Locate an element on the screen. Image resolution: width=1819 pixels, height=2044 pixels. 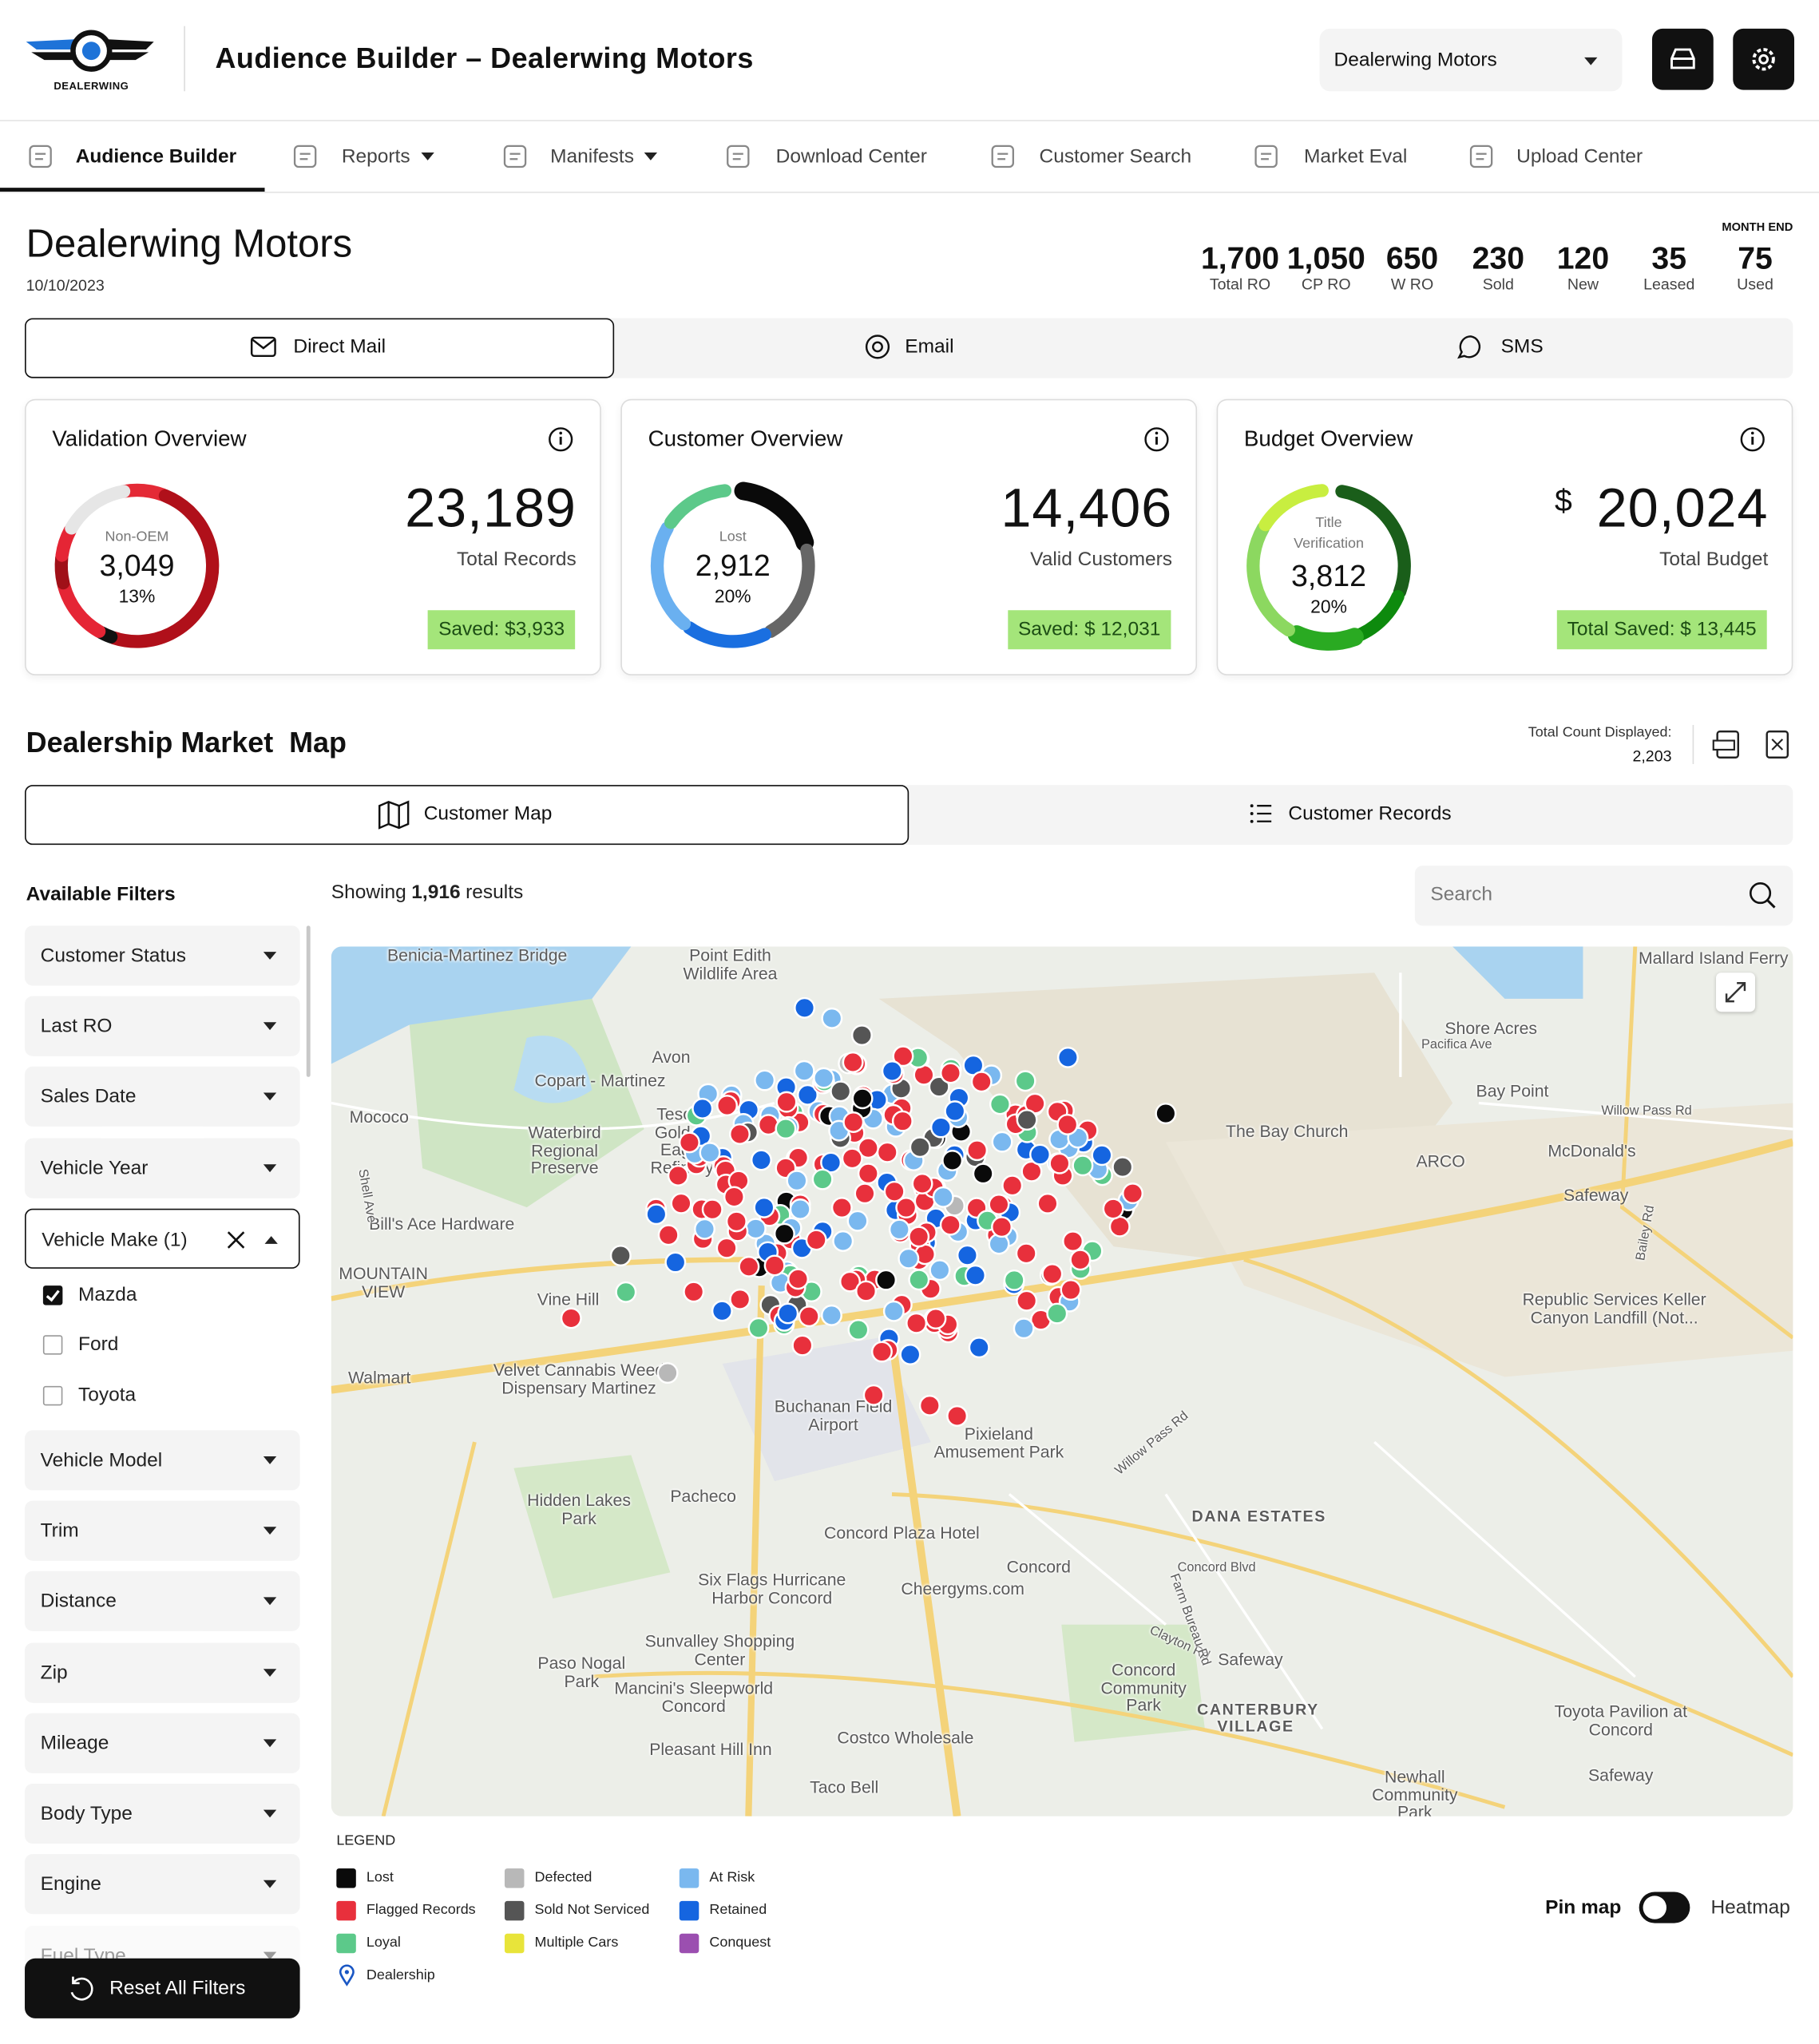
filter-label: Customer Status is located at coordinates (113, 956).